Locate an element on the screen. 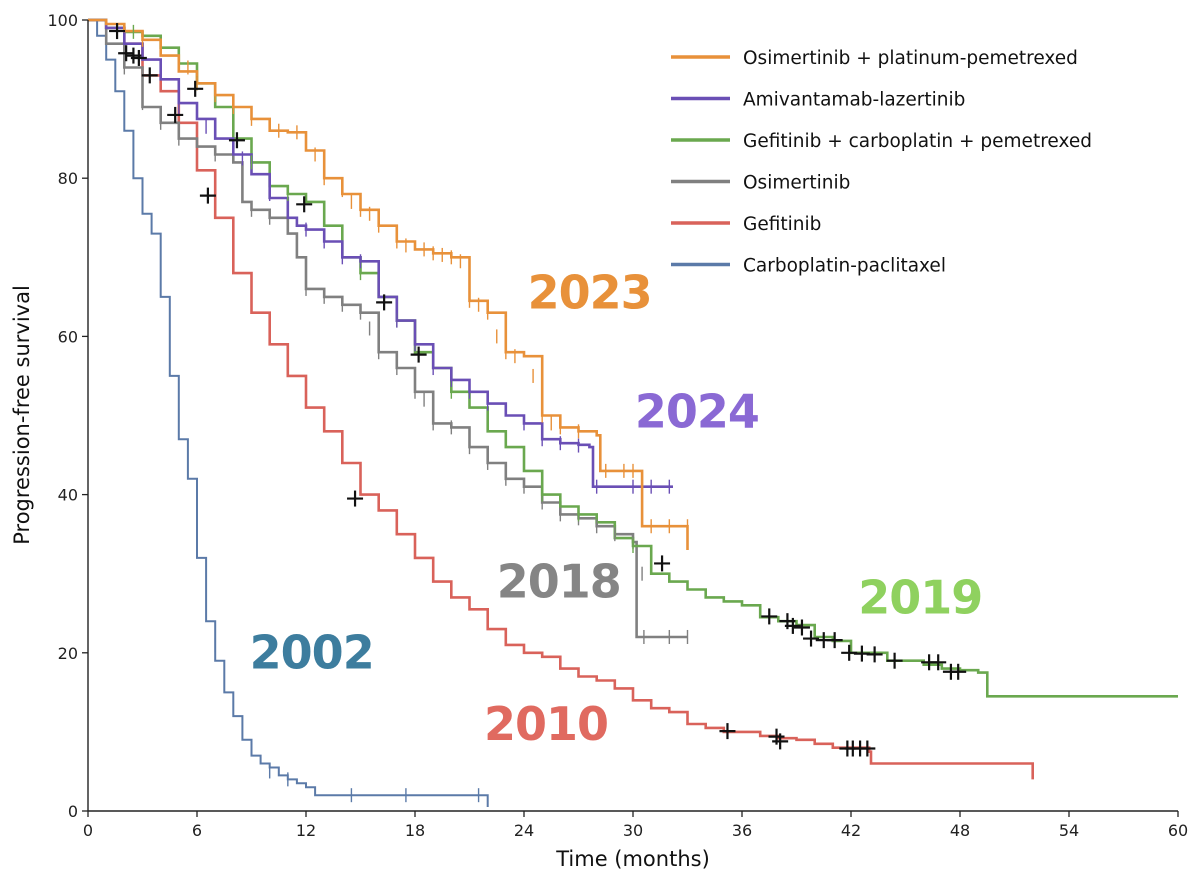 The width and height of the screenshot is (1200, 884). legend-label-2019: Gefitinib + carboplatin + pemetrexed is located at coordinates (917, 141).